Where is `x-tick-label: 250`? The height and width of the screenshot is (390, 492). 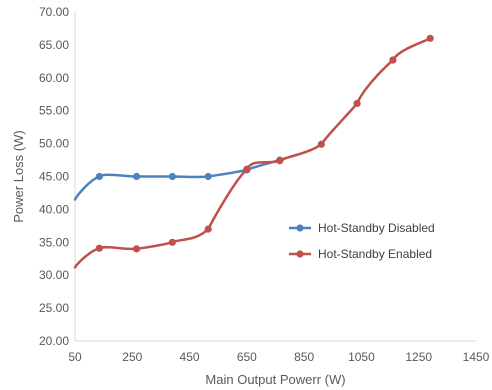 x-tick-label: 250 is located at coordinates (132, 357).